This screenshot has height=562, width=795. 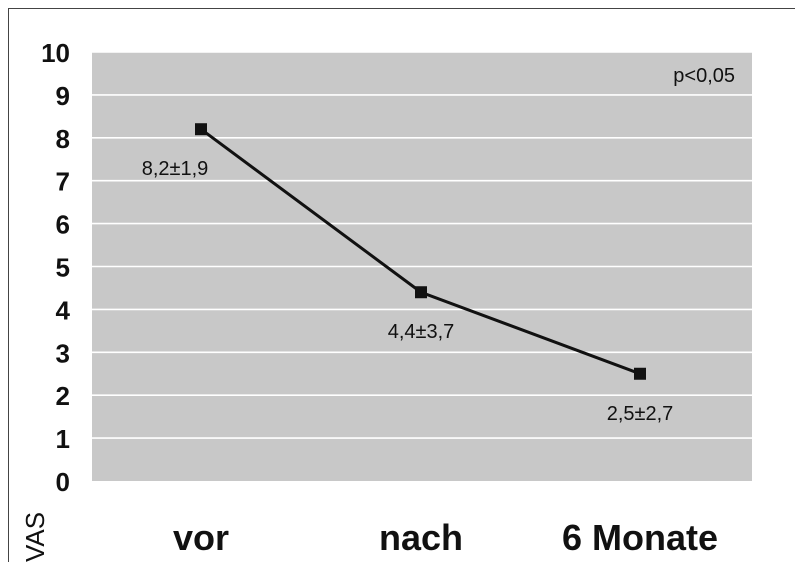 What do you see at coordinates (63, 268) in the screenshot?
I see `y-tick-label: 5` at bounding box center [63, 268].